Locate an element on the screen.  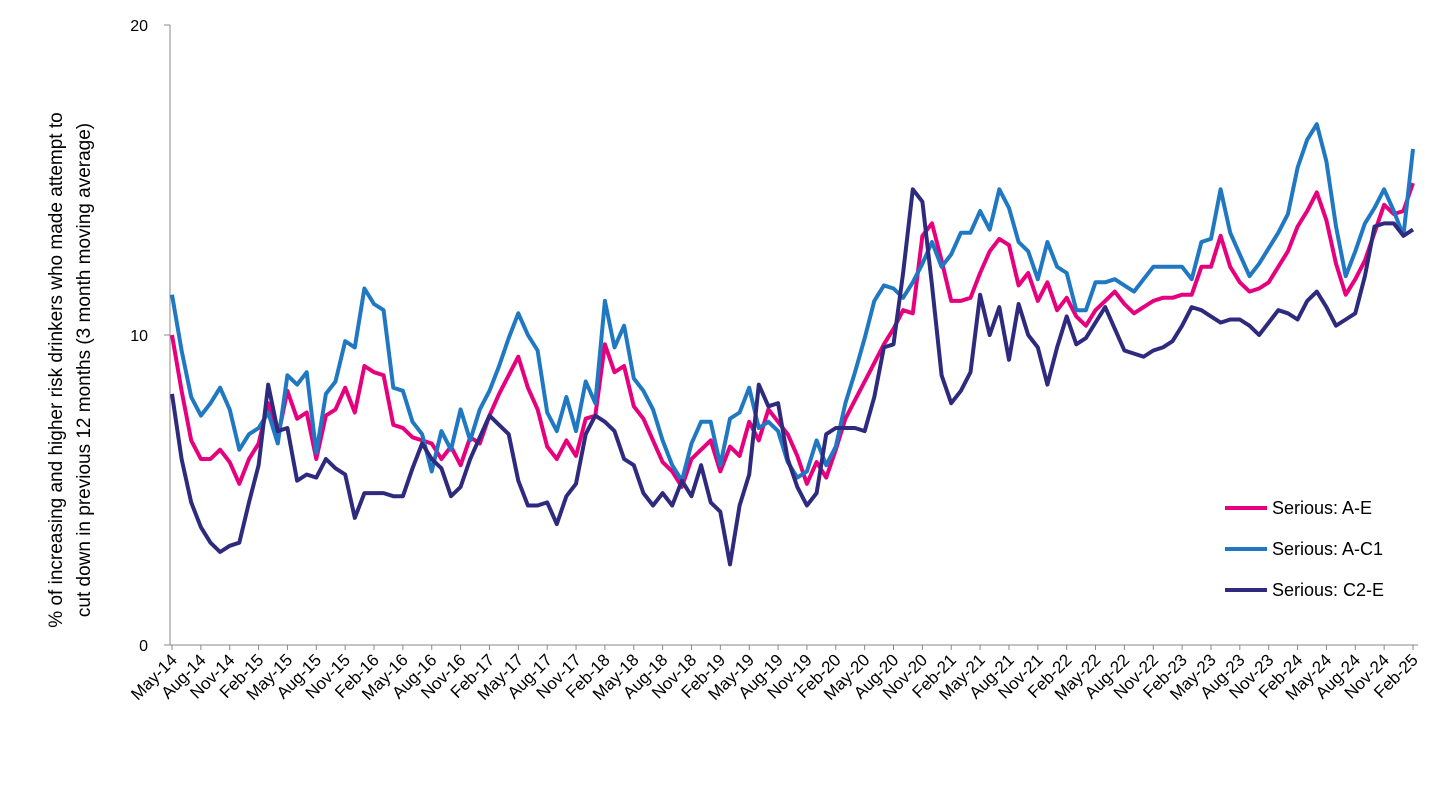
y-tick-label: 0 is located at coordinates (143, 646).